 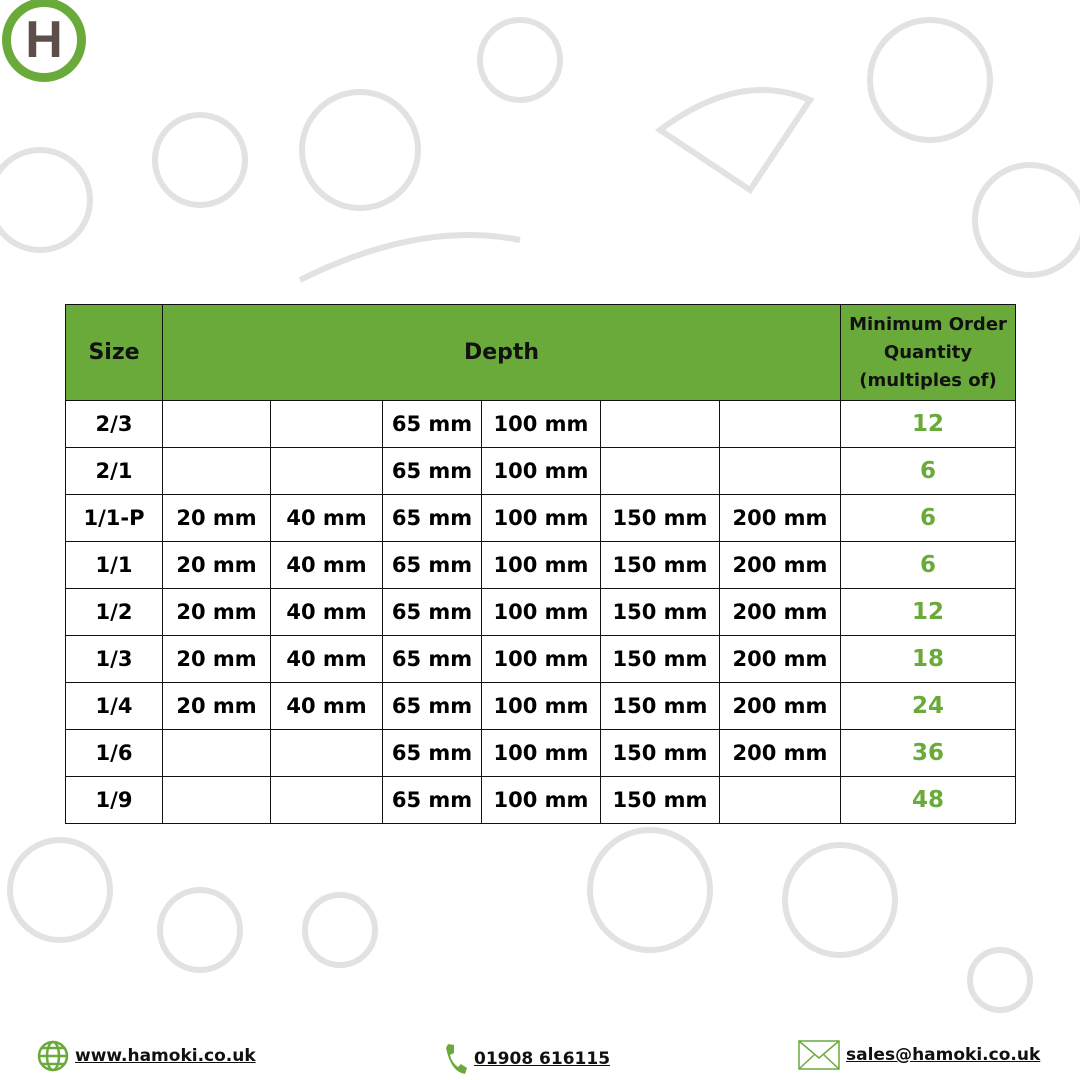 I want to click on header-moq: Minimum Order Quantity (multiples of), so click(x=928, y=352).